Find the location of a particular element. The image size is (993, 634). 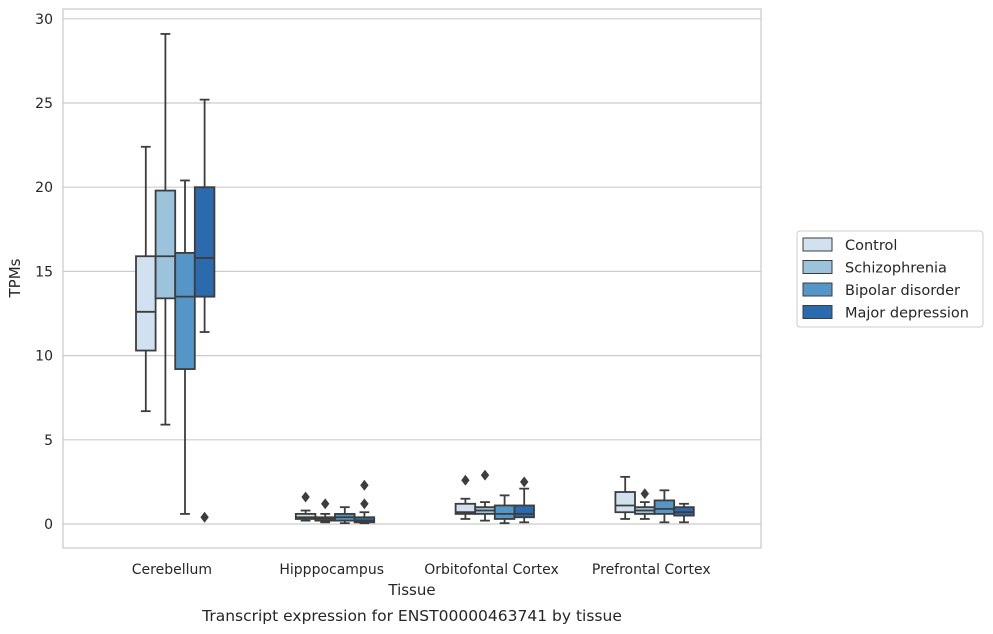

y-axis-title: TPMs is located at coordinates (15, 278).